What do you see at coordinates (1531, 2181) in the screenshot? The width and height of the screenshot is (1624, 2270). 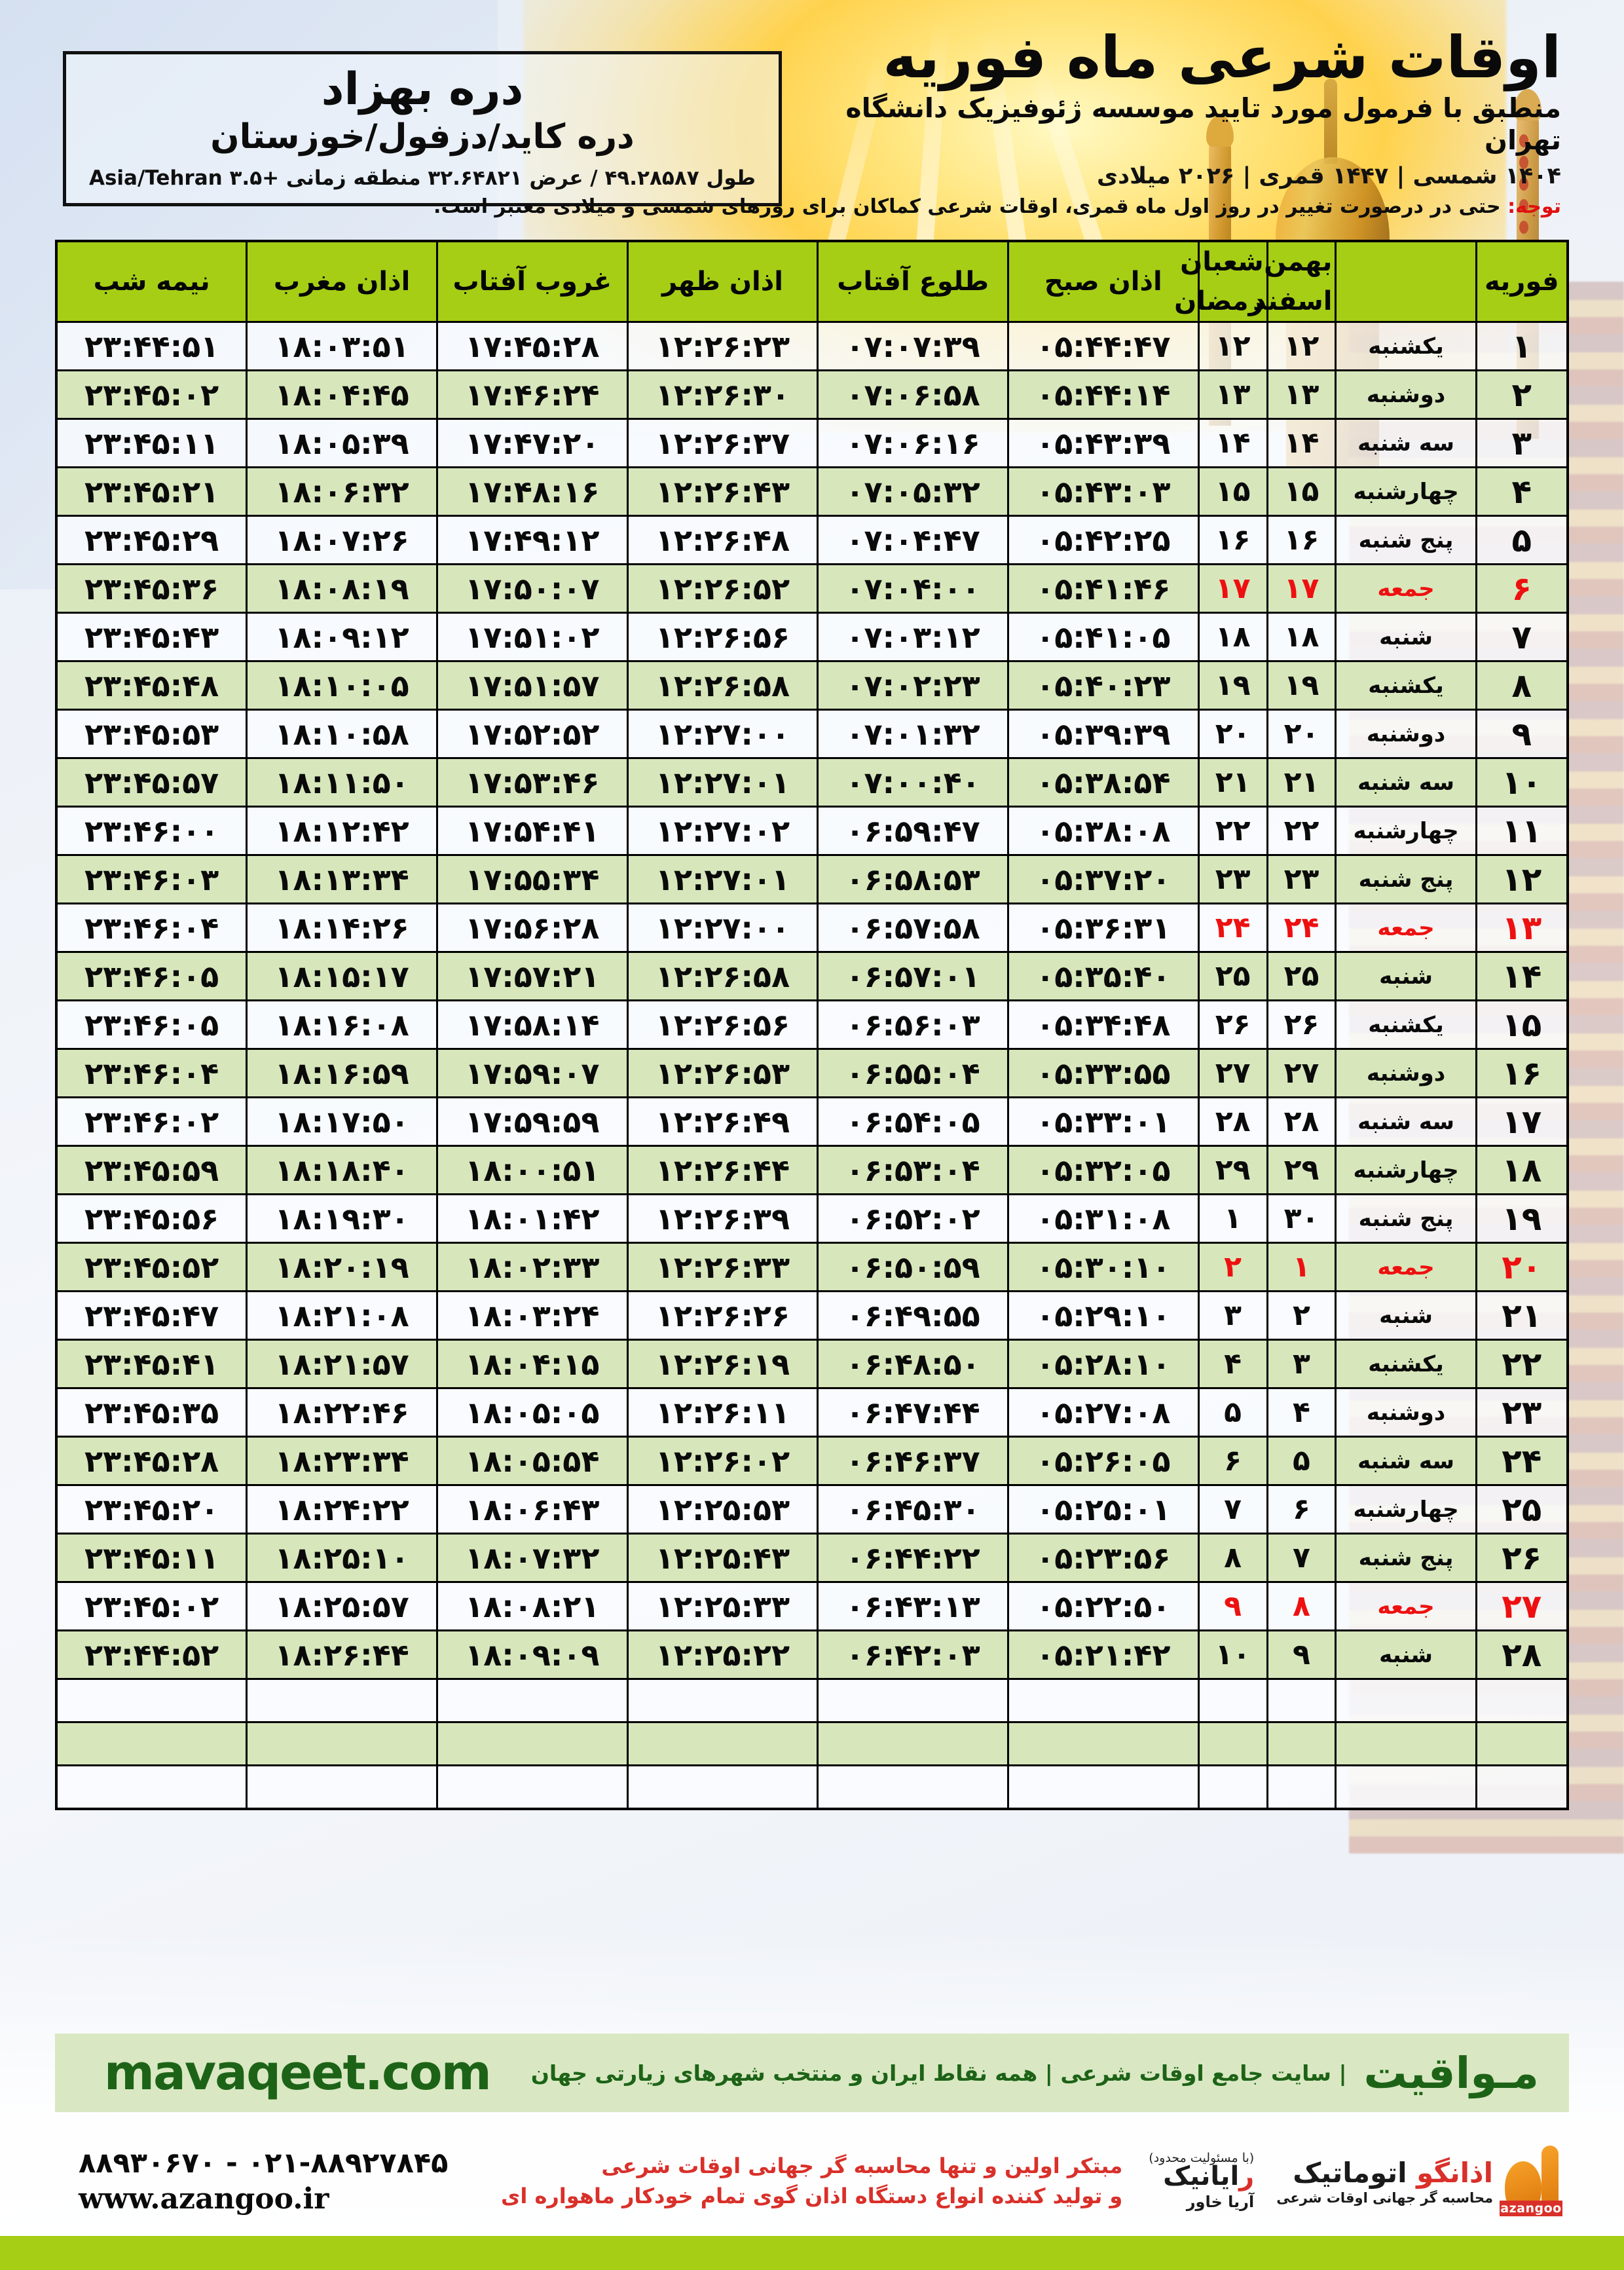 I see `mosque-icon: azangoo` at bounding box center [1531, 2181].